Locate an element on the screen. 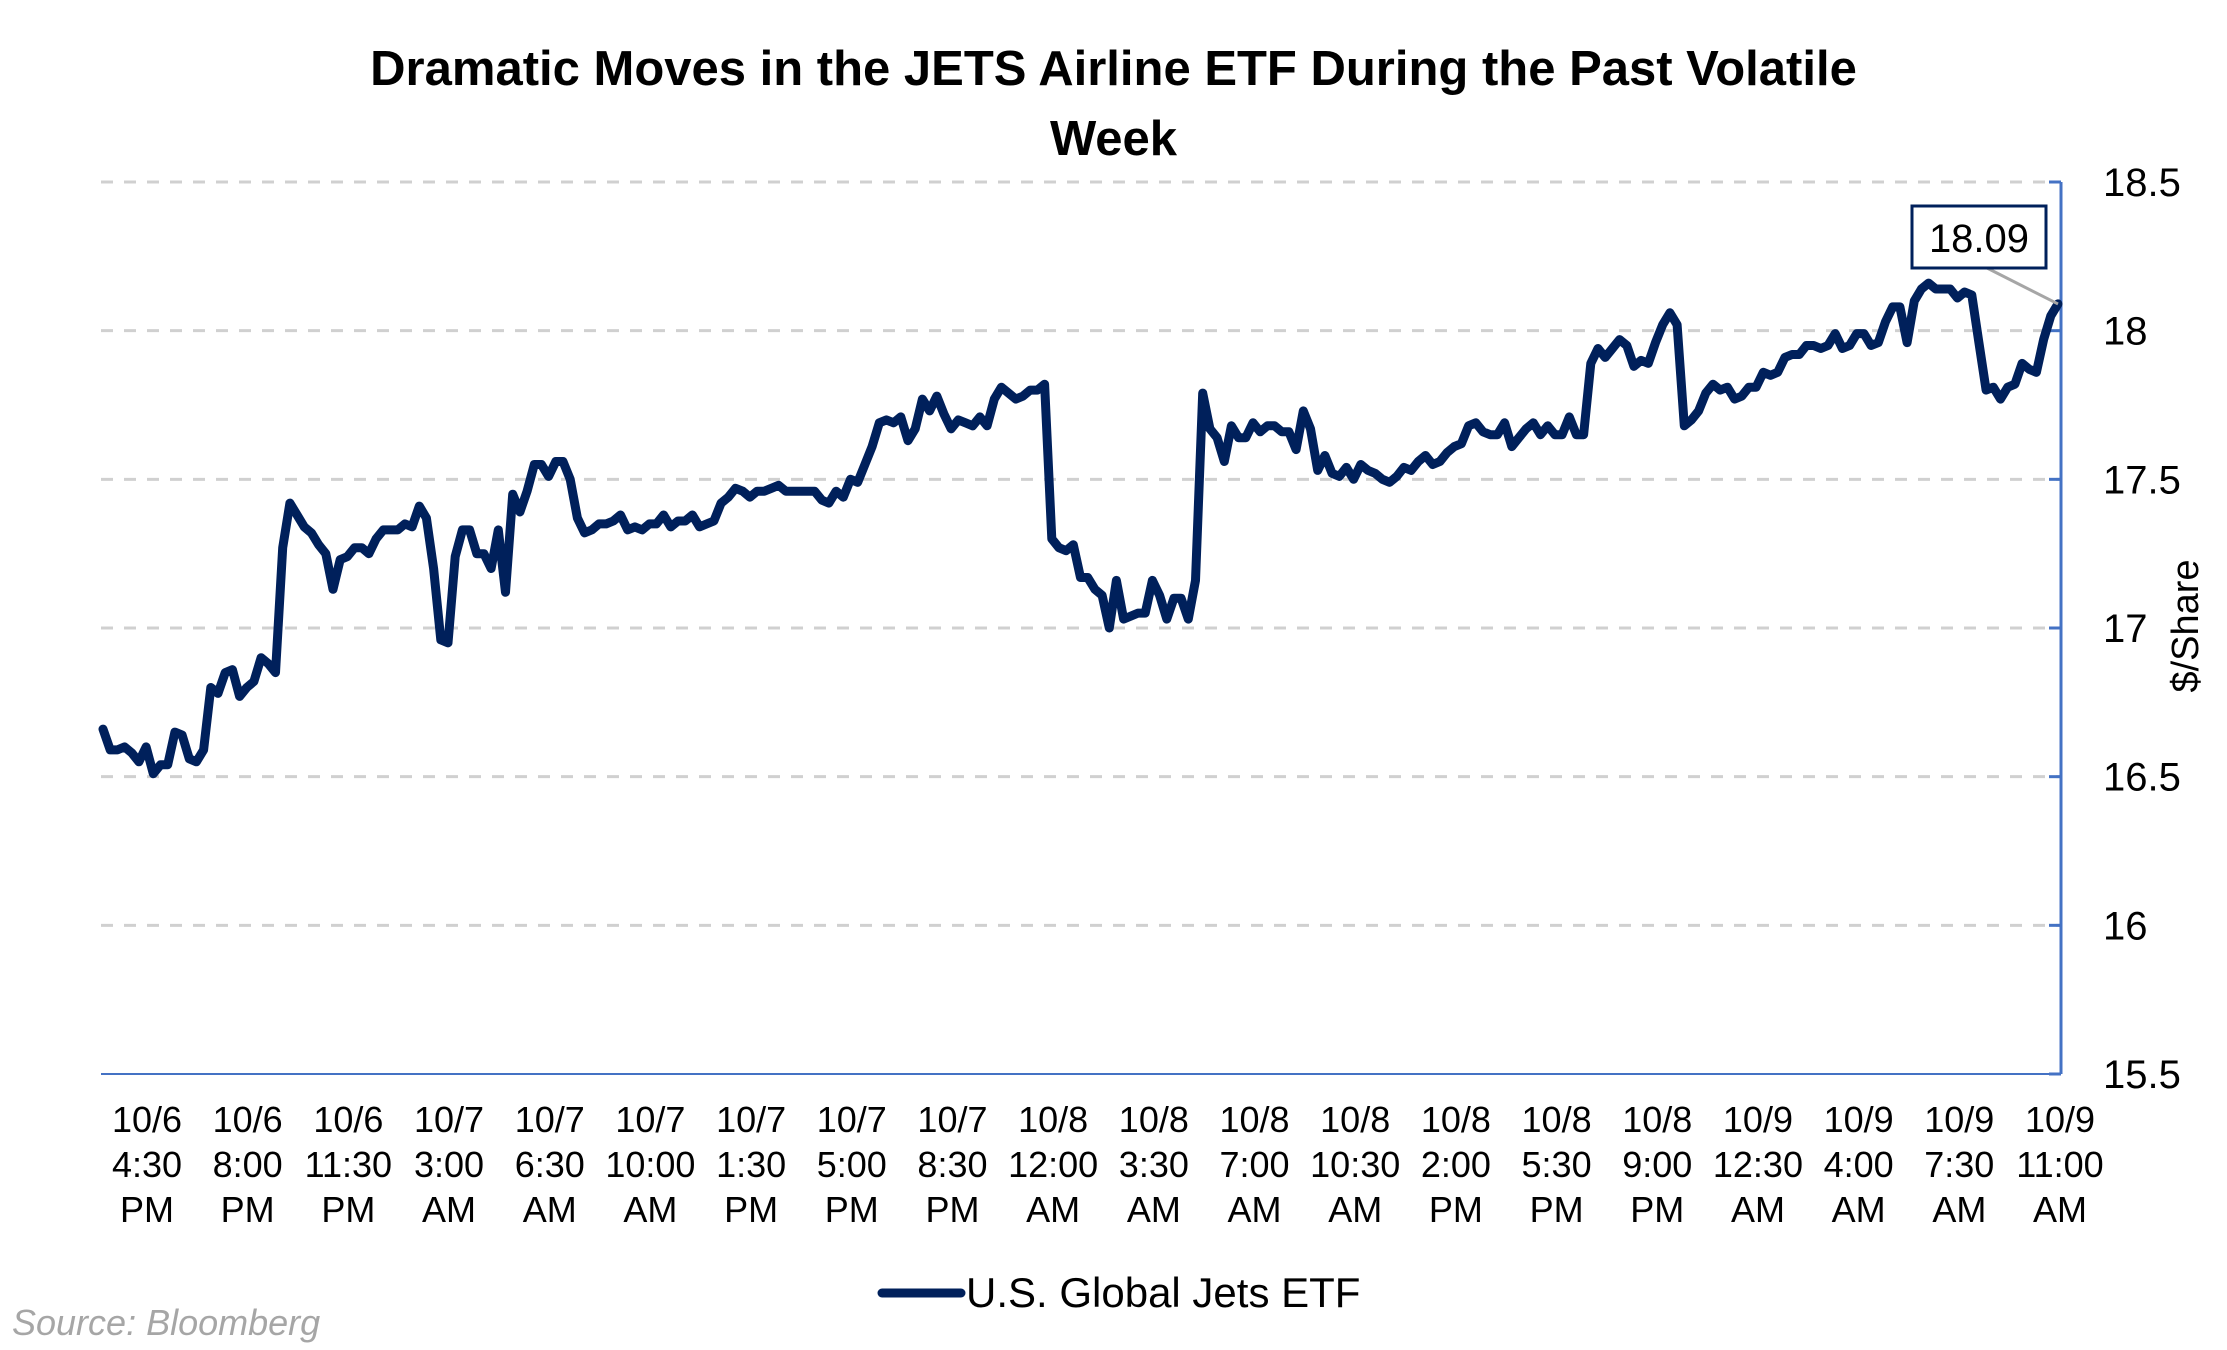 This screenshot has height=1350, width=2227. x-tick-label: 10/7 6:30 AM is located at coordinates (550, 1164).